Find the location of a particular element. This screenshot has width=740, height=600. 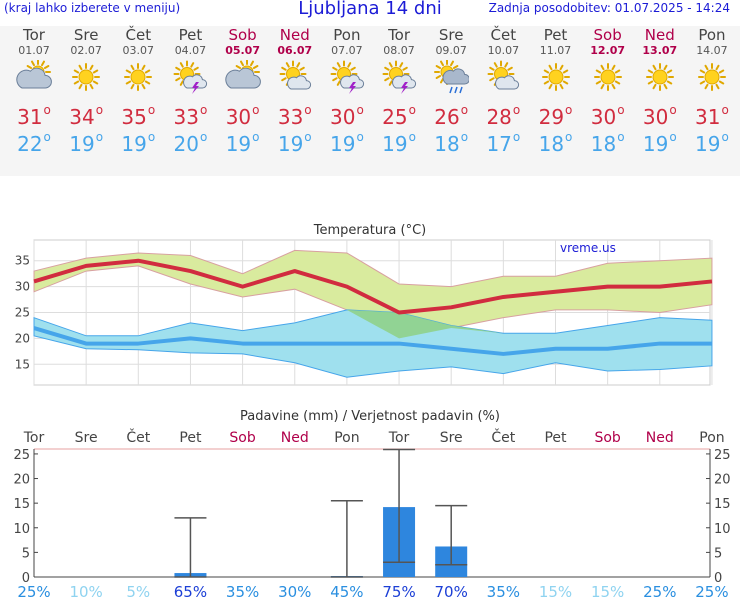

max-temperature: 25o is located at coordinates (399, 116).